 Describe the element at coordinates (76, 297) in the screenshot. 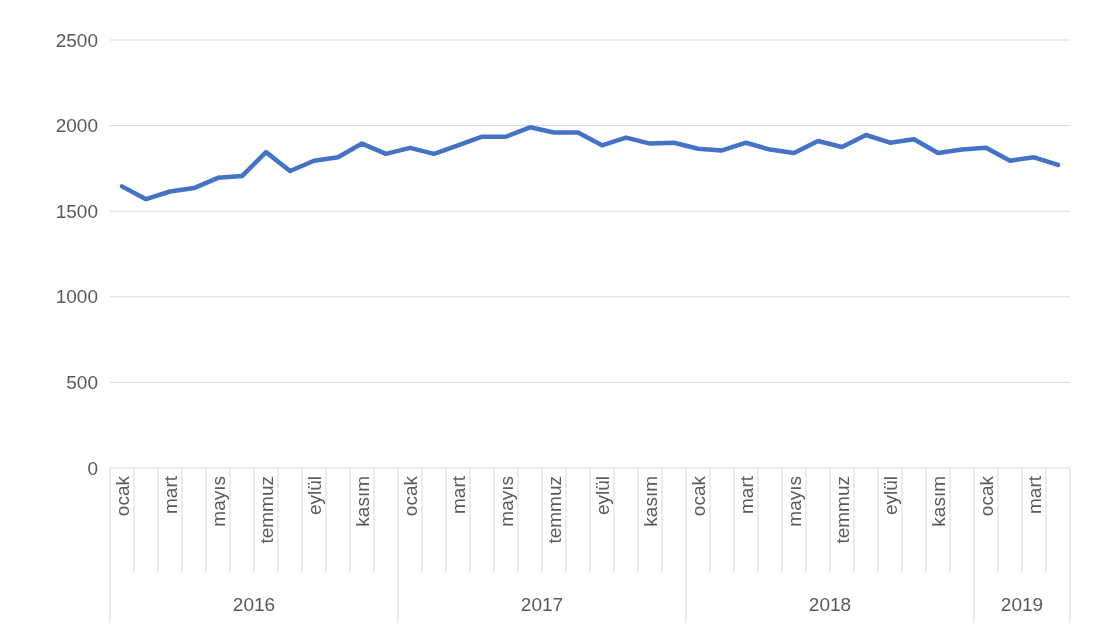

I see `y-tick-label: 1000` at that location.